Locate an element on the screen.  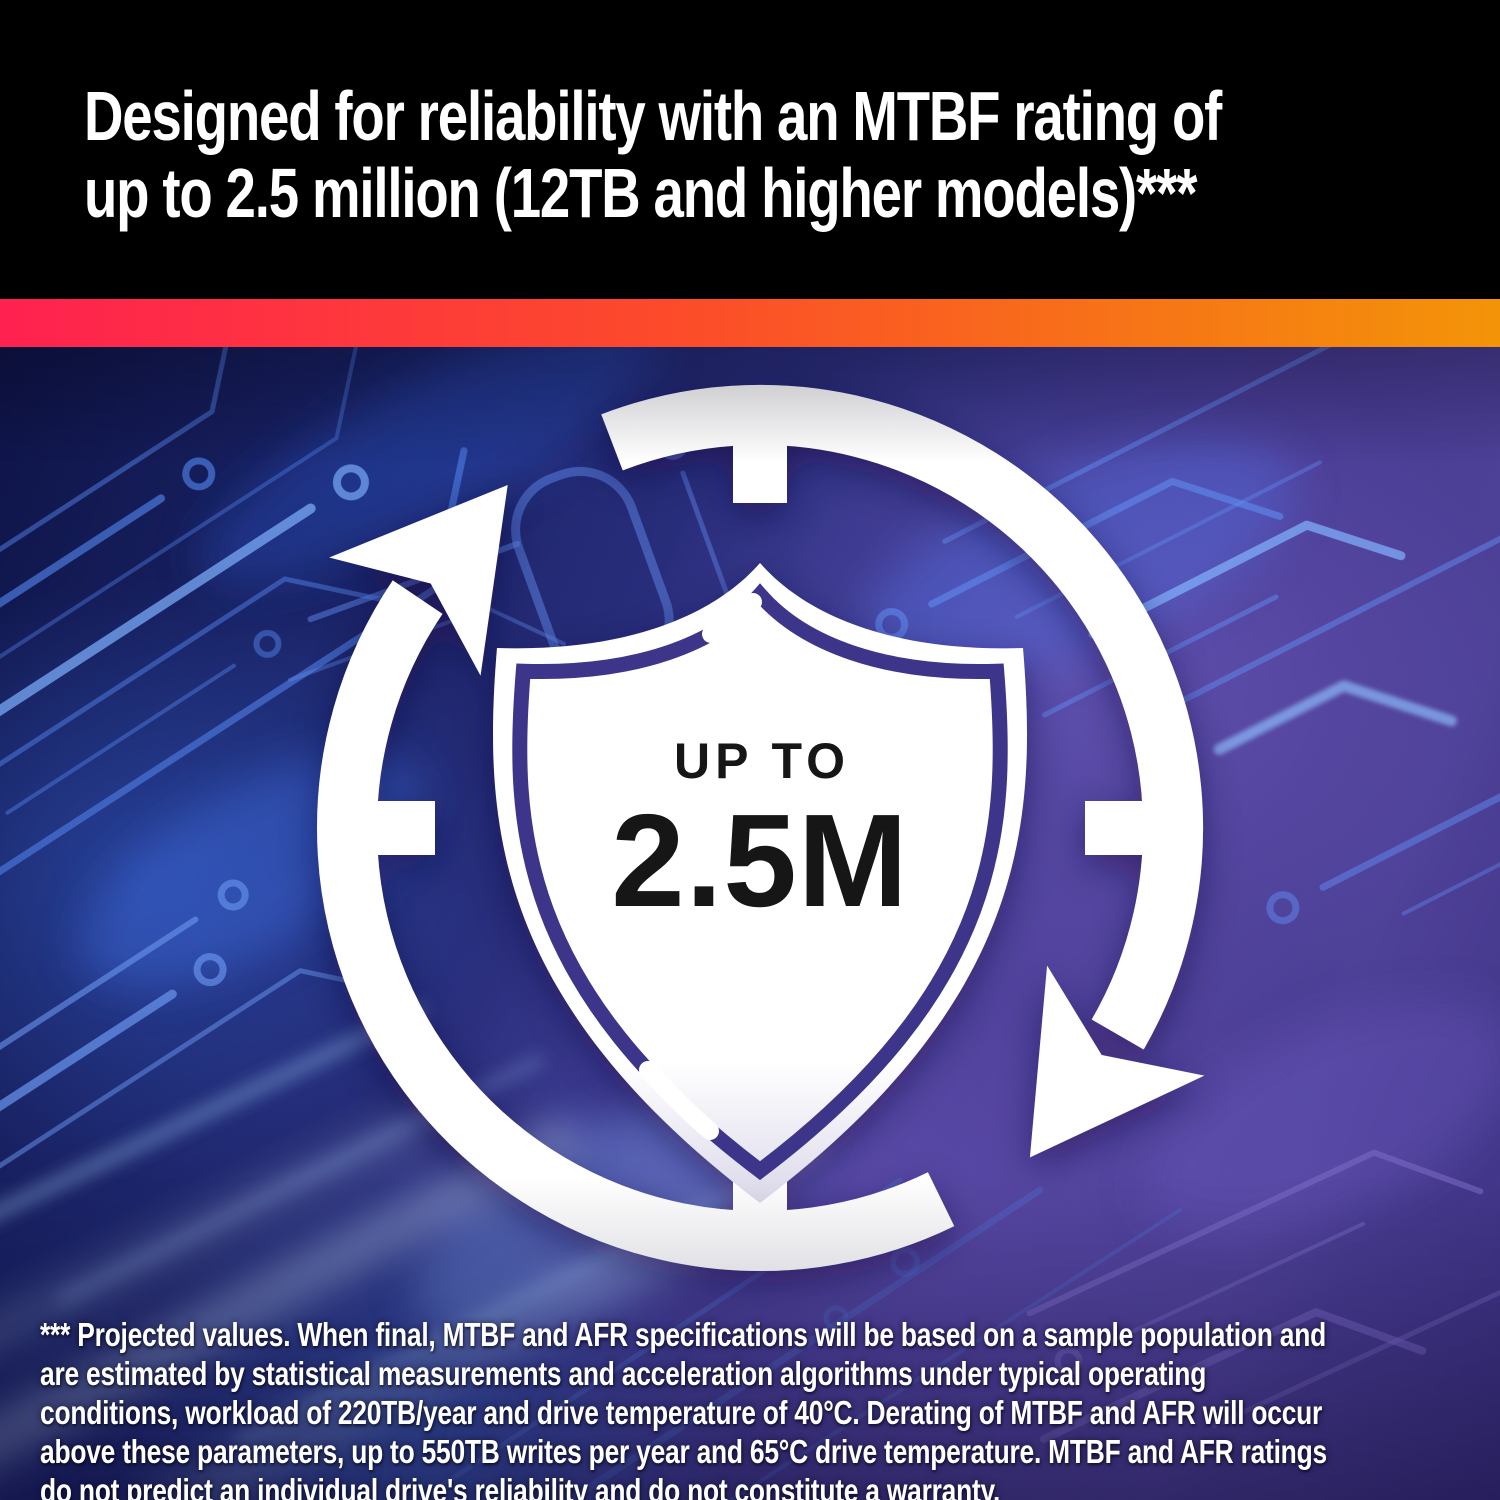
shield-outline-highlight-dashes is located at coordinates (700, 866).